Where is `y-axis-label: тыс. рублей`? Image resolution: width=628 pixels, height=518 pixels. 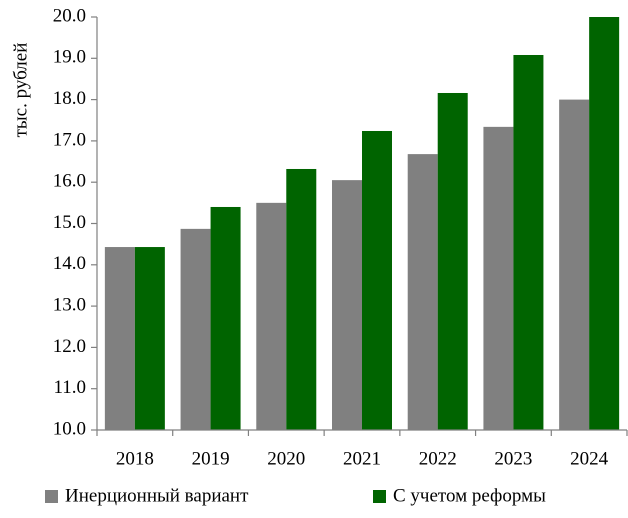 y-axis-label: тыс. рублей is located at coordinates (20, 90).